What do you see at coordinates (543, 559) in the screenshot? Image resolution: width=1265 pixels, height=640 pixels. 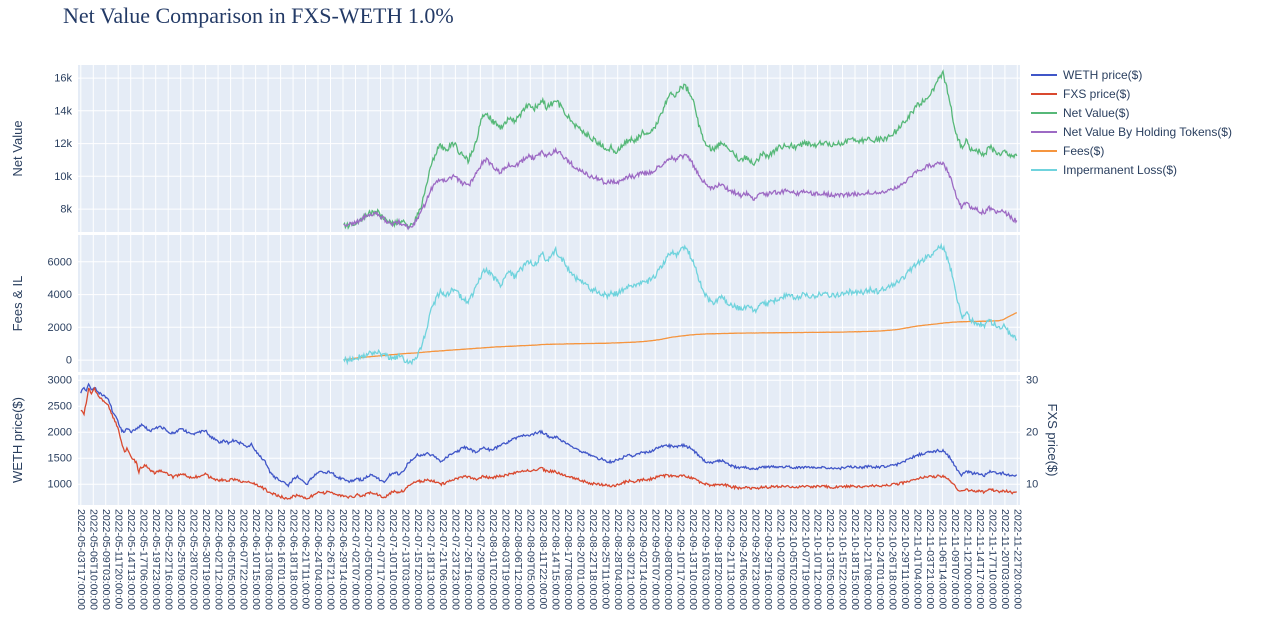 I see `svg-text: 2022-08-11T22:00:00` at bounding box center [543, 559].